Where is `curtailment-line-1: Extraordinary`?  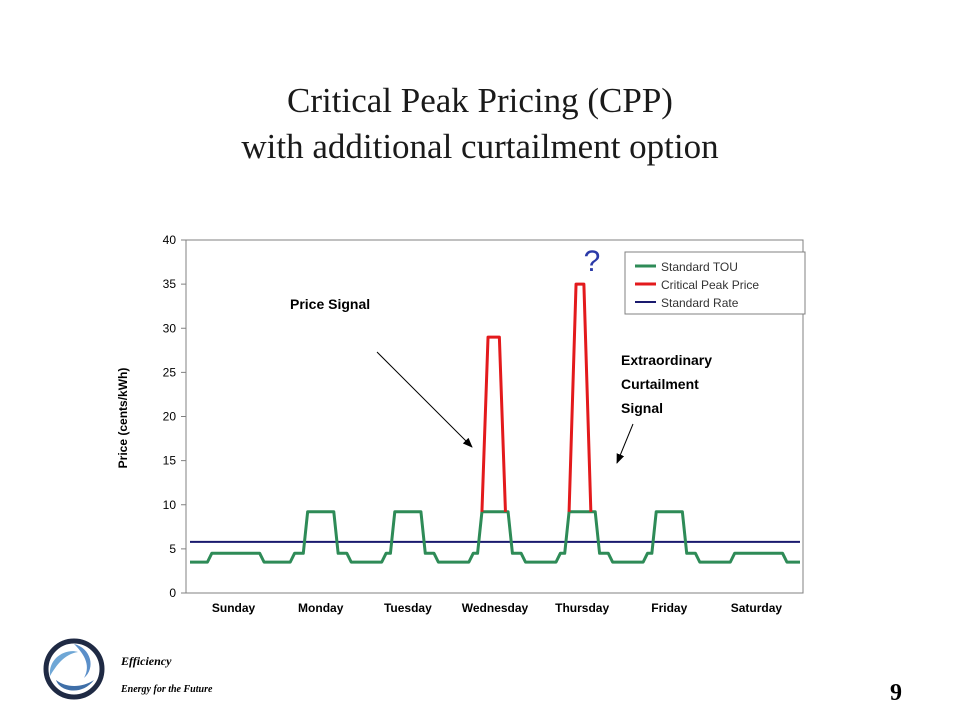
curtailment-line-1: Extraordinary is located at coordinates (666, 360).